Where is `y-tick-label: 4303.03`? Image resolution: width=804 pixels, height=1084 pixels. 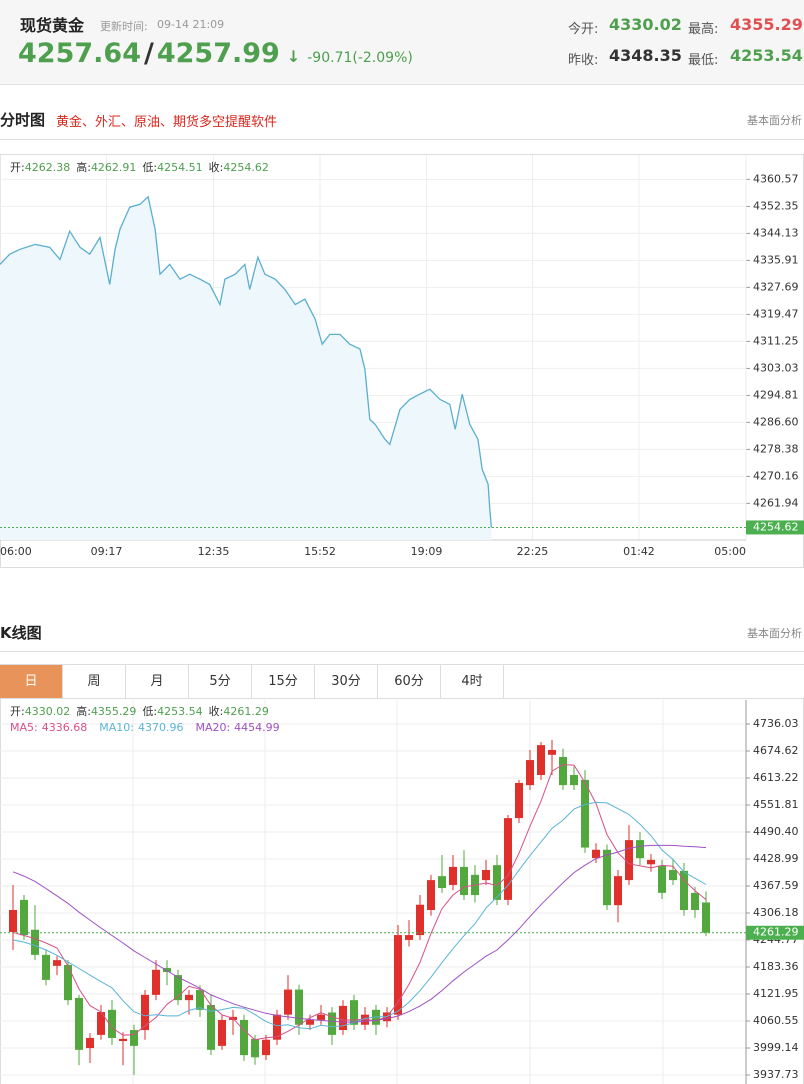
y-tick-label: 4303.03 is located at coordinates (776, 367).